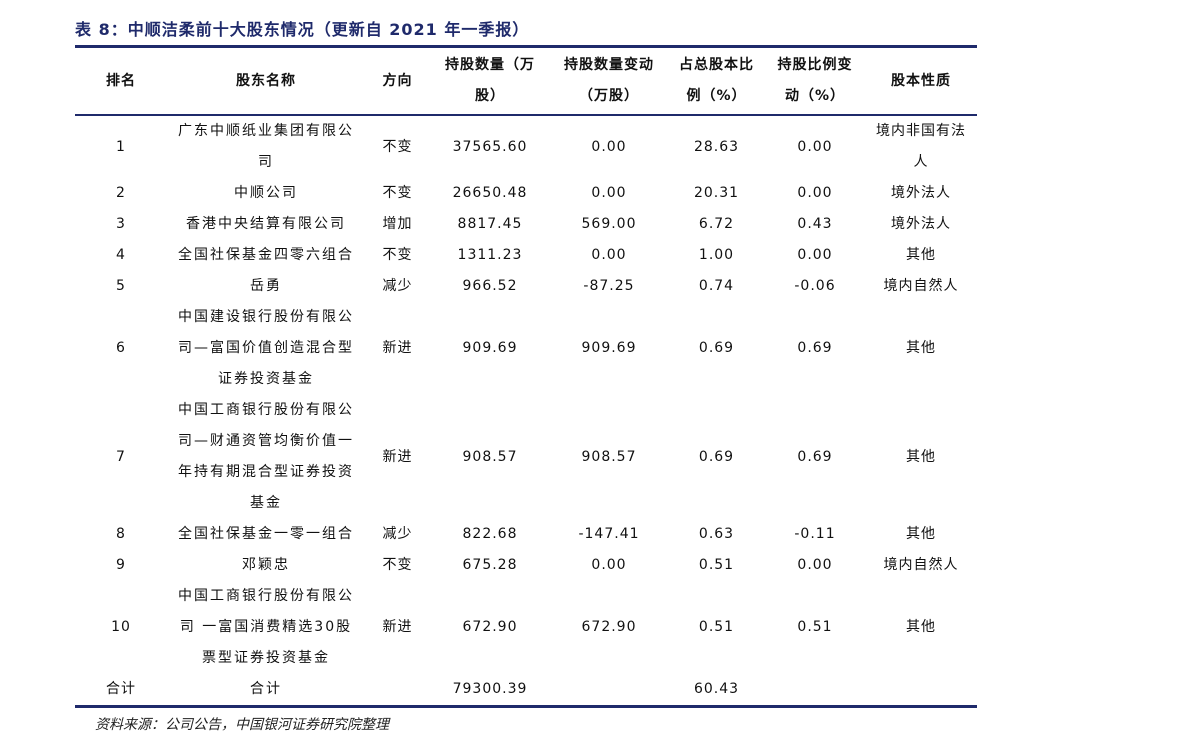 The width and height of the screenshot is (1191, 753). What do you see at coordinates (716, 286) in the screenshot?
I see `table-cell: 0.74` at bounding box center [716, 286].